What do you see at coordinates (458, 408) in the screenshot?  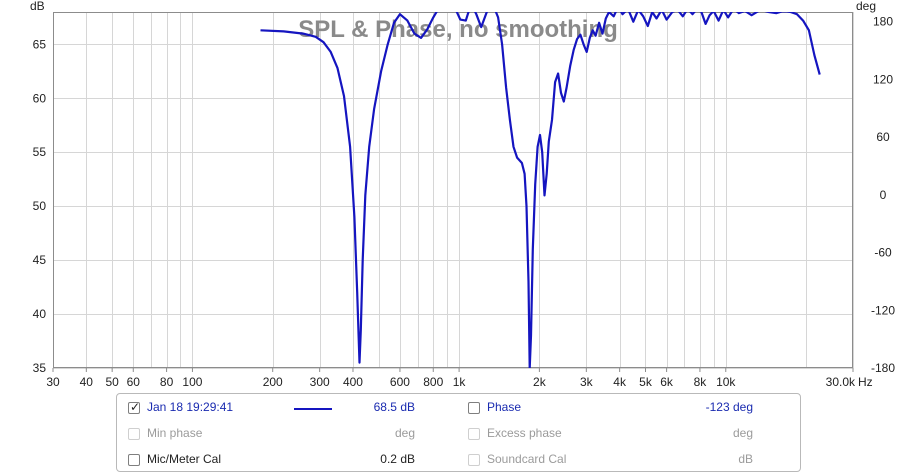 I see `legend-row-measurement: ✓ Jan 18 19:29:41 68.5 dB Phase -123 deg` at bounding box center [458, 408].